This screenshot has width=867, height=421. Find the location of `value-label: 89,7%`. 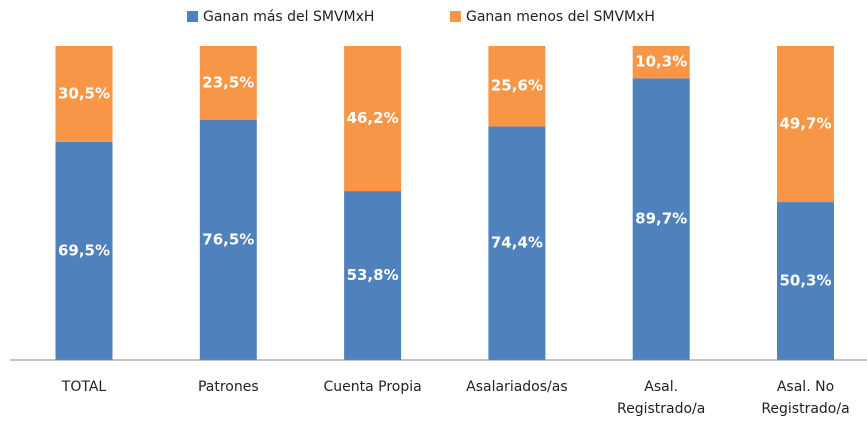

value-label: 89,7% is located at coordinates (661, 219).